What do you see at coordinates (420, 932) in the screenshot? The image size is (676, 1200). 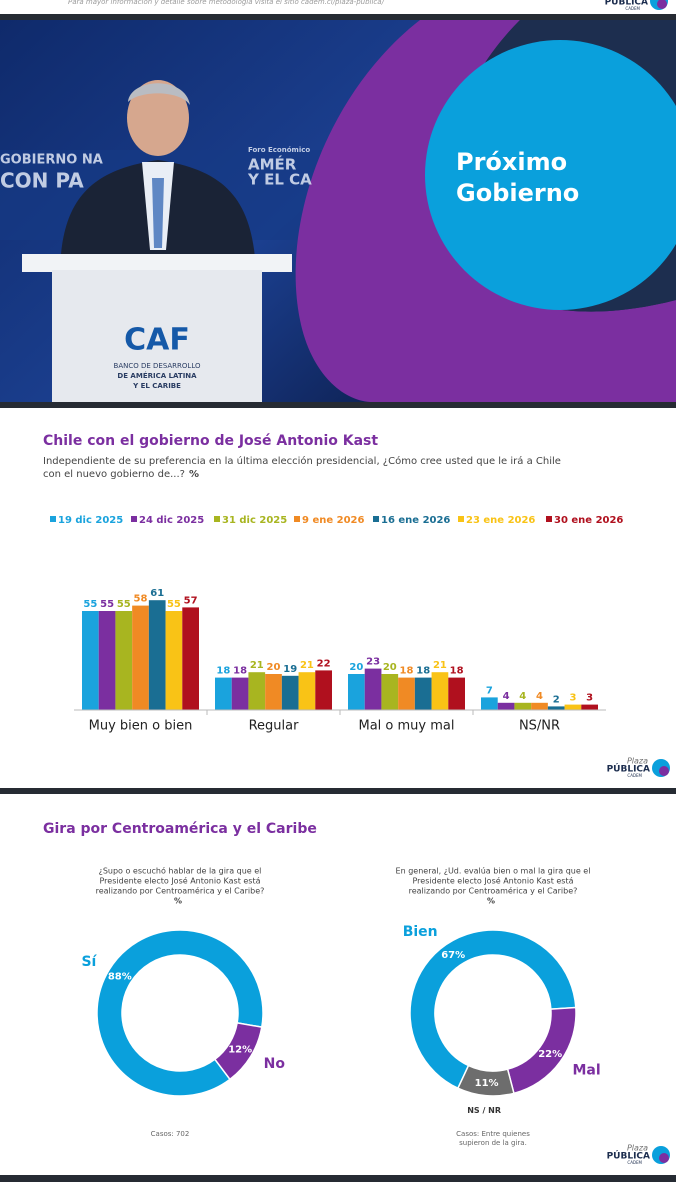 I see `category-label: Bien` at bounding box center [420, 932].